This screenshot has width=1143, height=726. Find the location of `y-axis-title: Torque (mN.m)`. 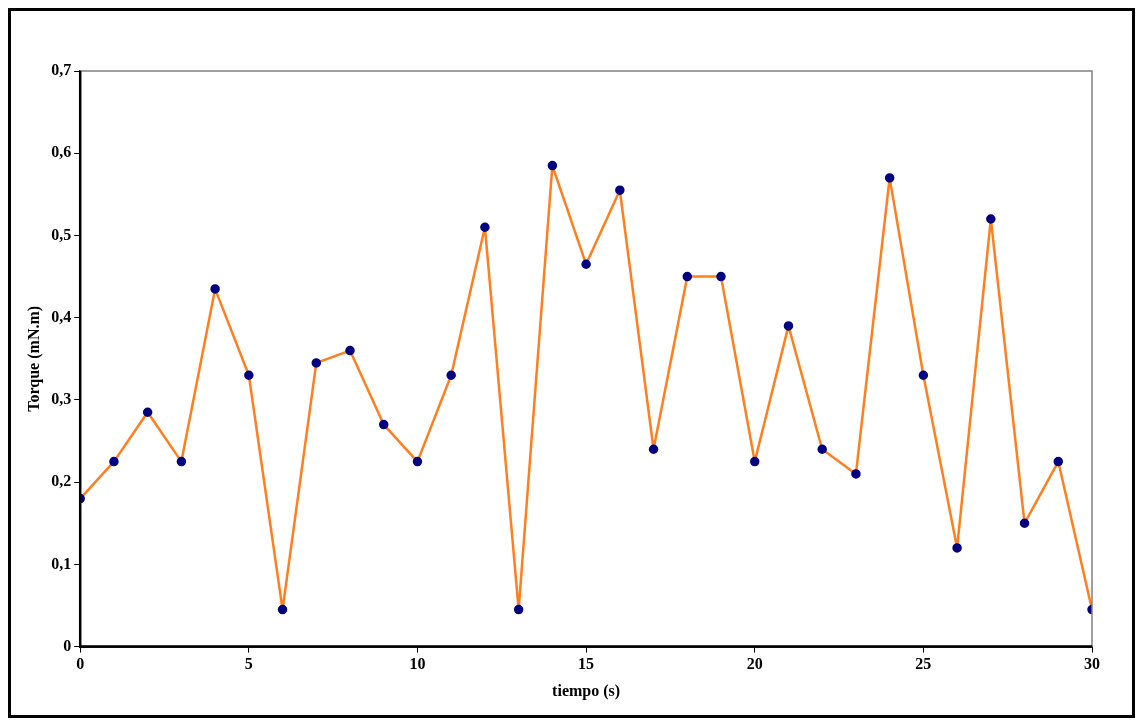

y-axis-title: Torque (mN.m) is located at coordinates (33, 358).